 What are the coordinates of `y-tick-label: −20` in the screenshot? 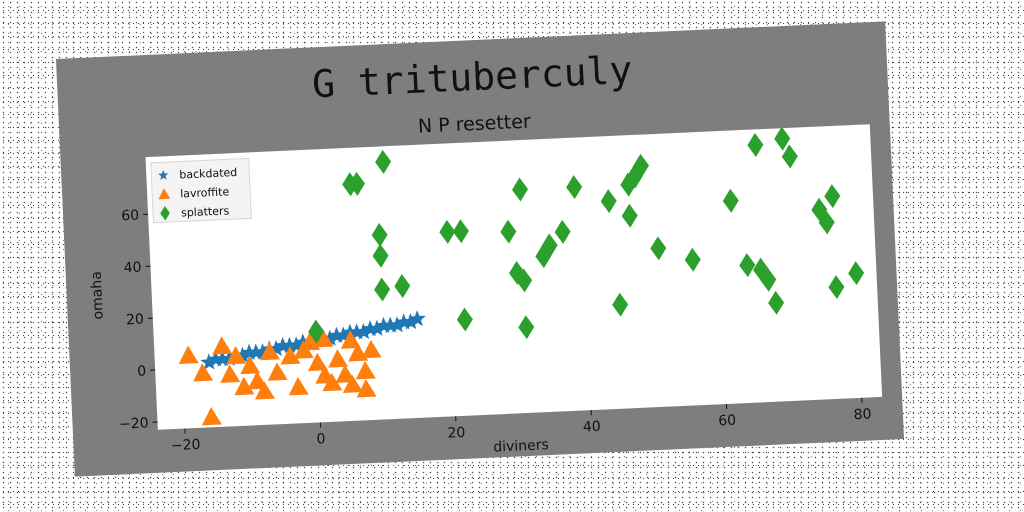 It's located at (134, 423).